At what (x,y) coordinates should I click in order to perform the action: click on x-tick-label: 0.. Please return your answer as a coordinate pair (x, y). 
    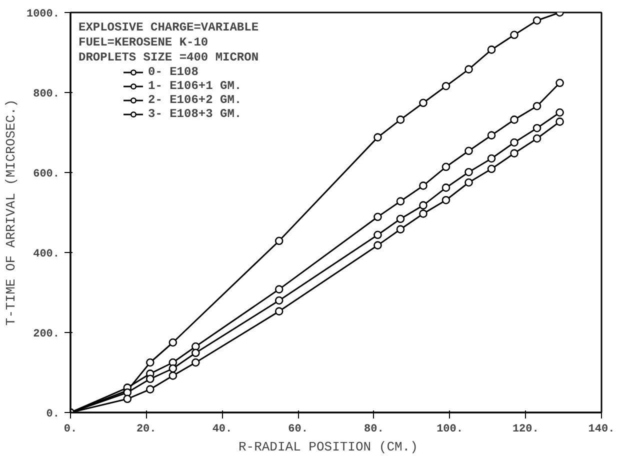
    Looking at the image, I should click on (71, 430).